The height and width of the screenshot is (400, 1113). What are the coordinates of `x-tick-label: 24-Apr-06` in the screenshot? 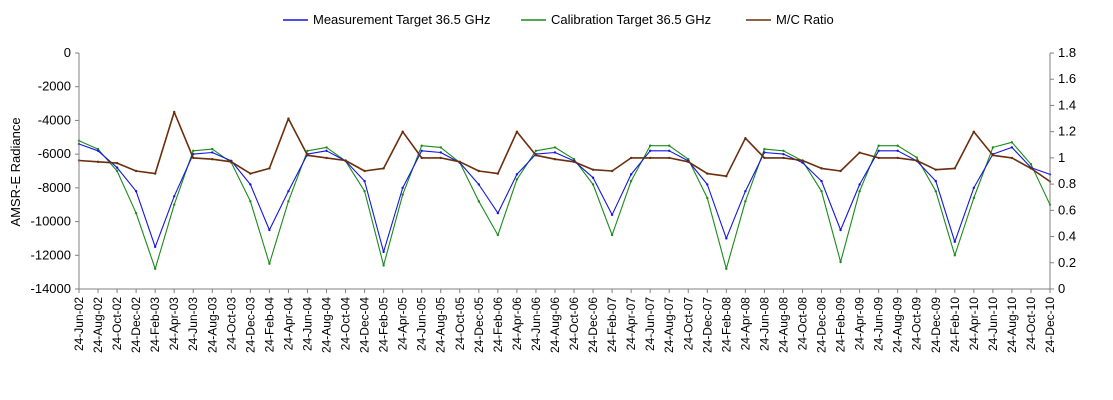 It's located at (517, 324).